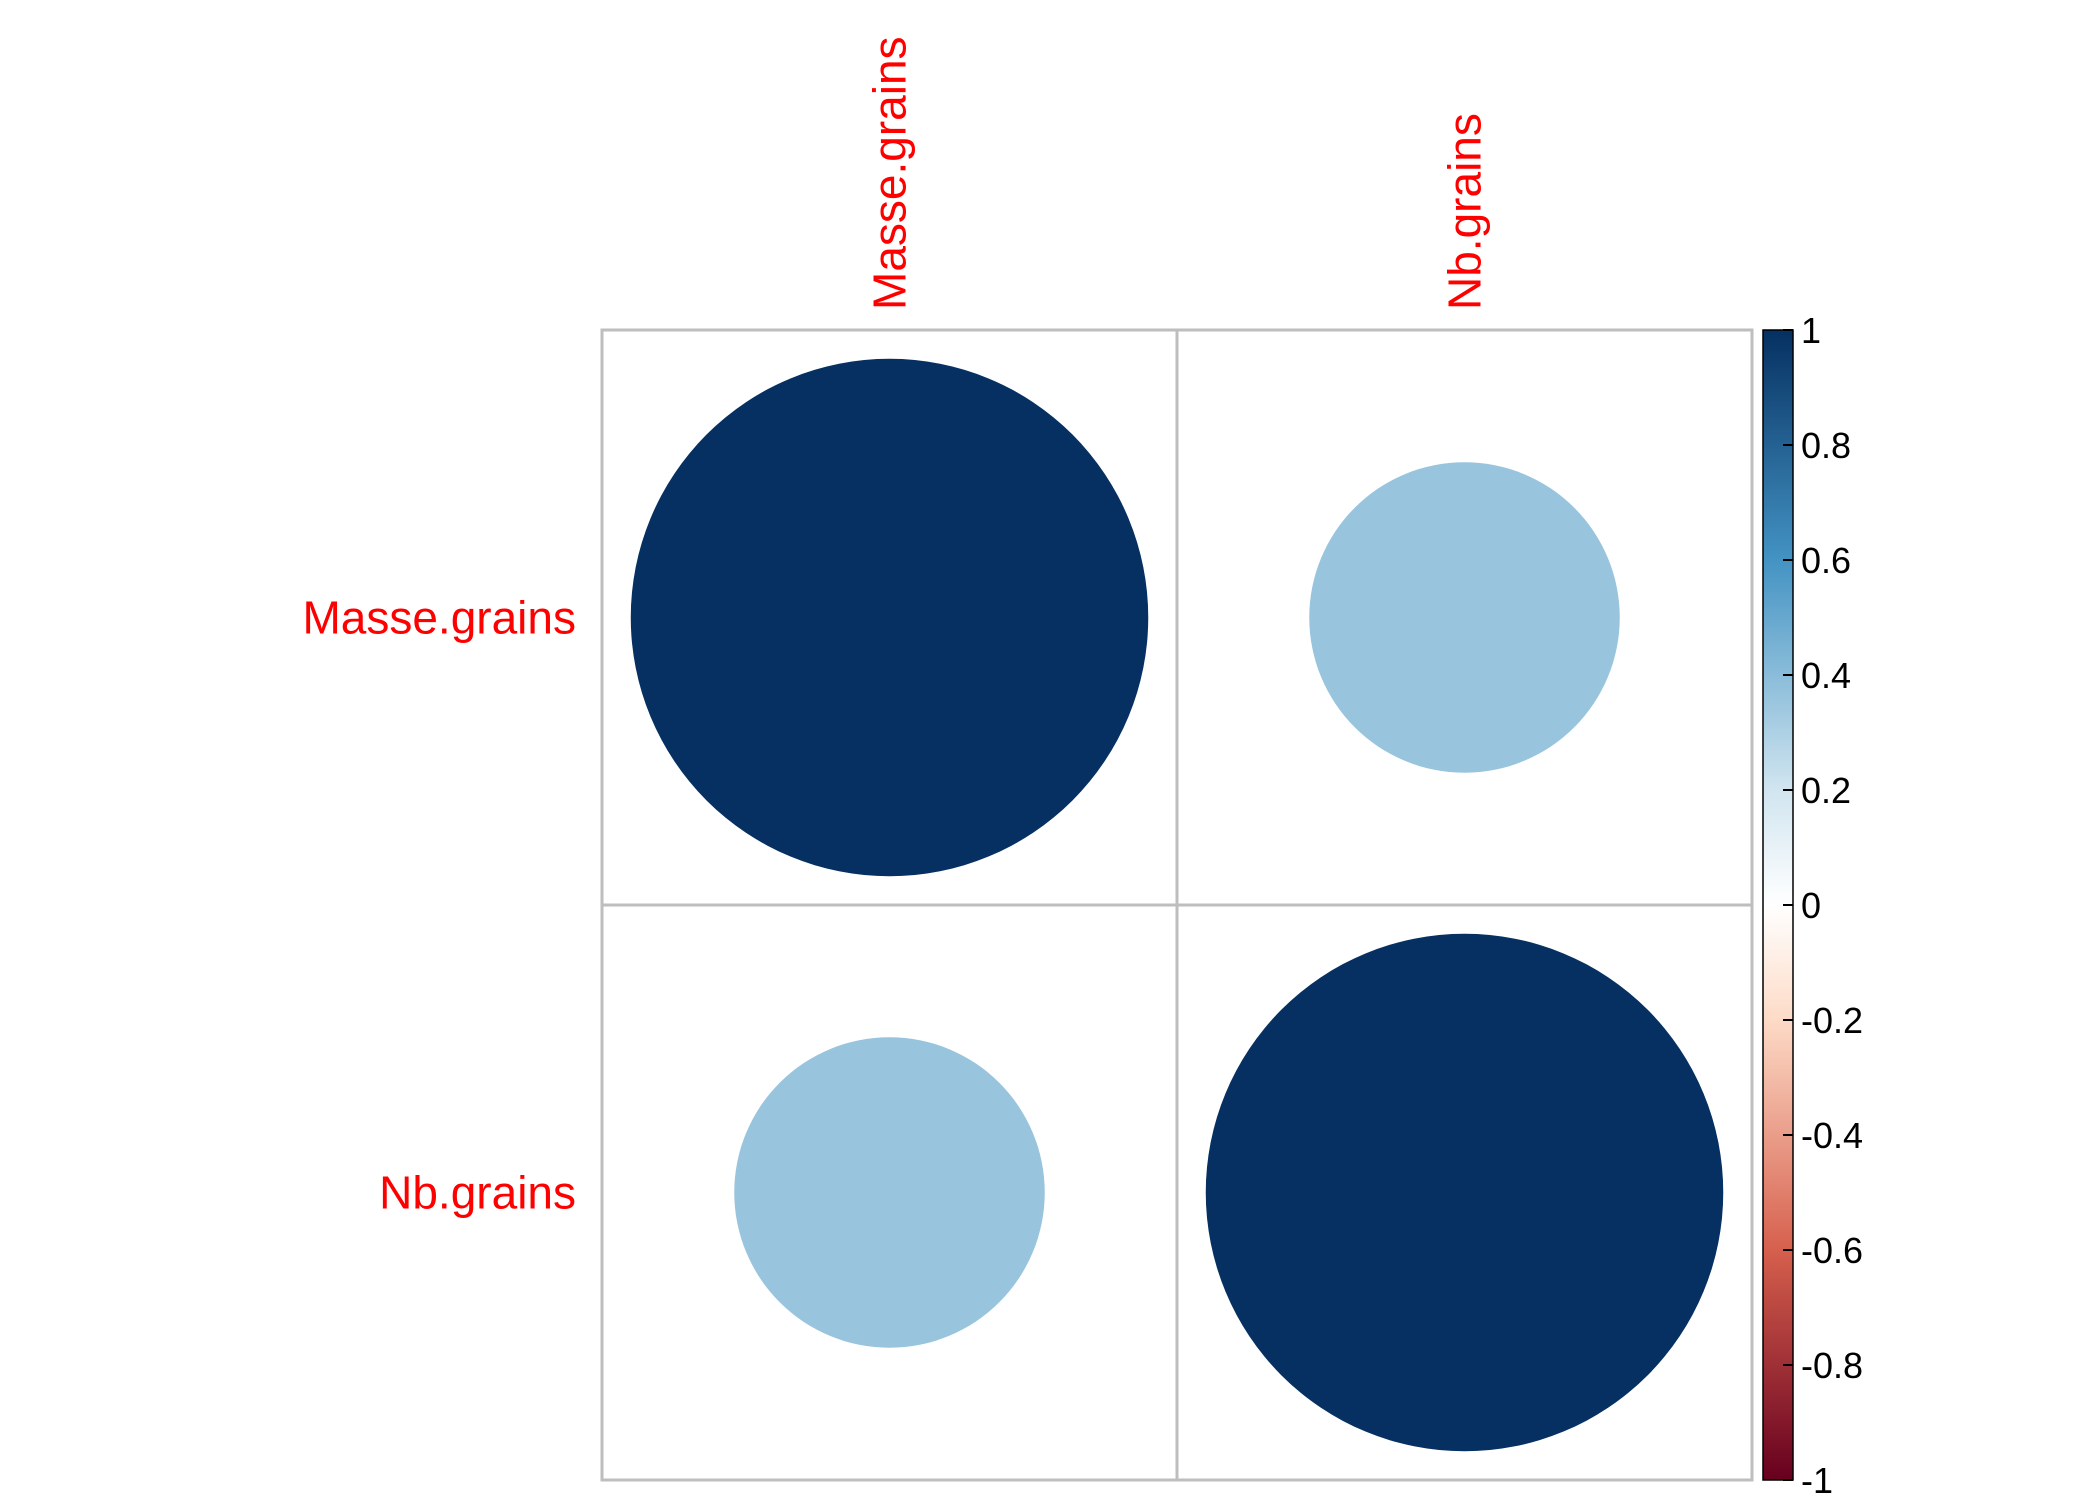  I want to click on colorbar-legend: 1 0.8 0.6 0.4 0.2 0 -0.2 -0.4 -0.6 -0.8 -1, so click(1812, 905).